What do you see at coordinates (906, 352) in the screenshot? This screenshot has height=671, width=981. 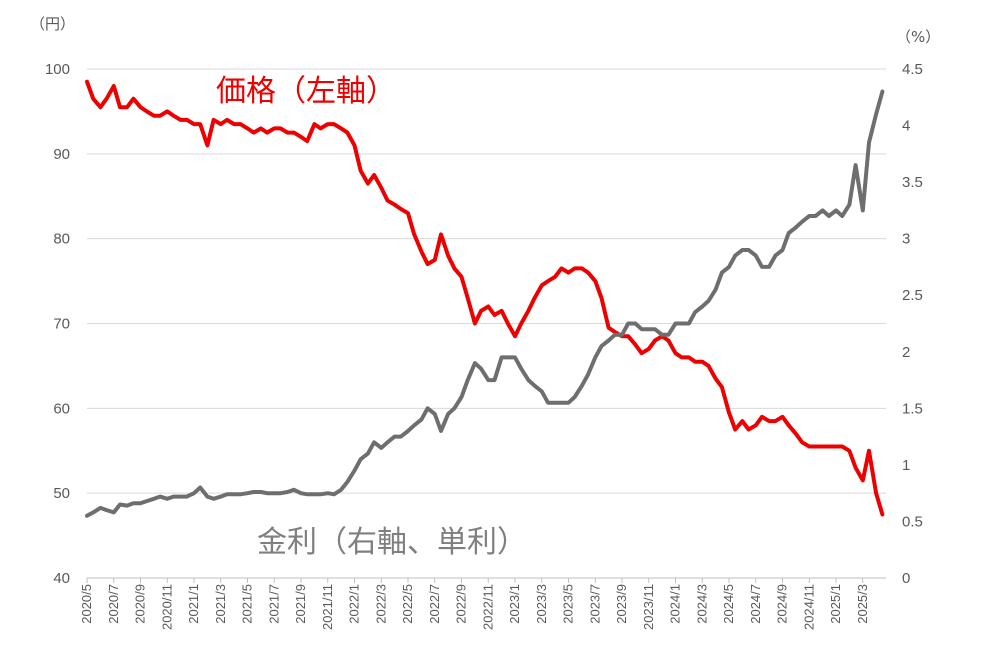 I see `right-tick-label: 2` at bounding box center [906, 352].